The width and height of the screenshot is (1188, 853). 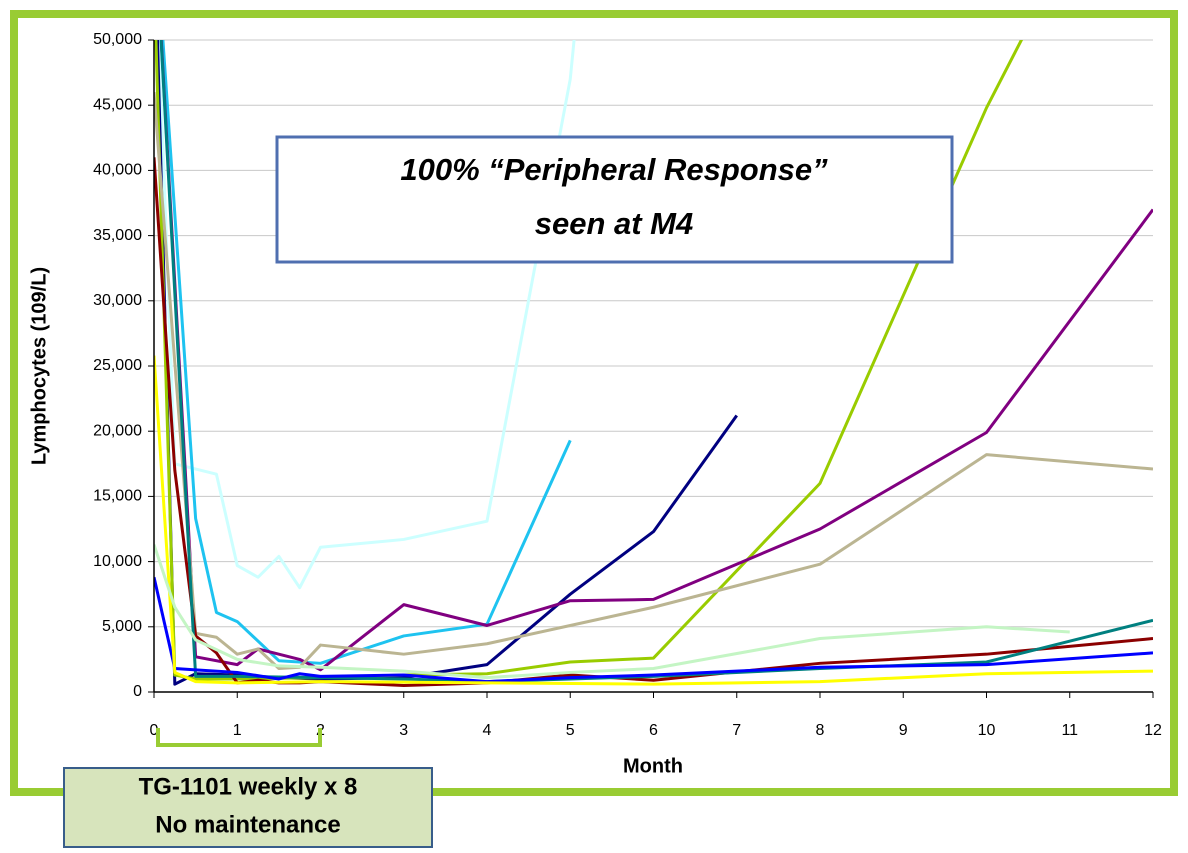 I want to click on x-tick-label: 6, so click(x=653, y=730).